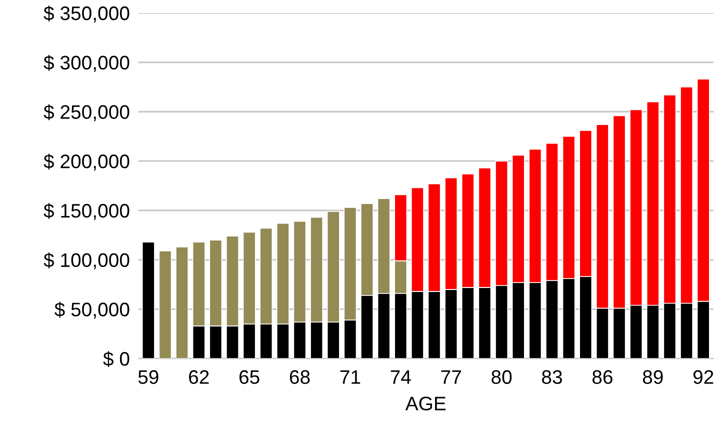 The width and height of the screenshot is (728, 432). I want to click on x-tick-label: 83, so click(552, 377).